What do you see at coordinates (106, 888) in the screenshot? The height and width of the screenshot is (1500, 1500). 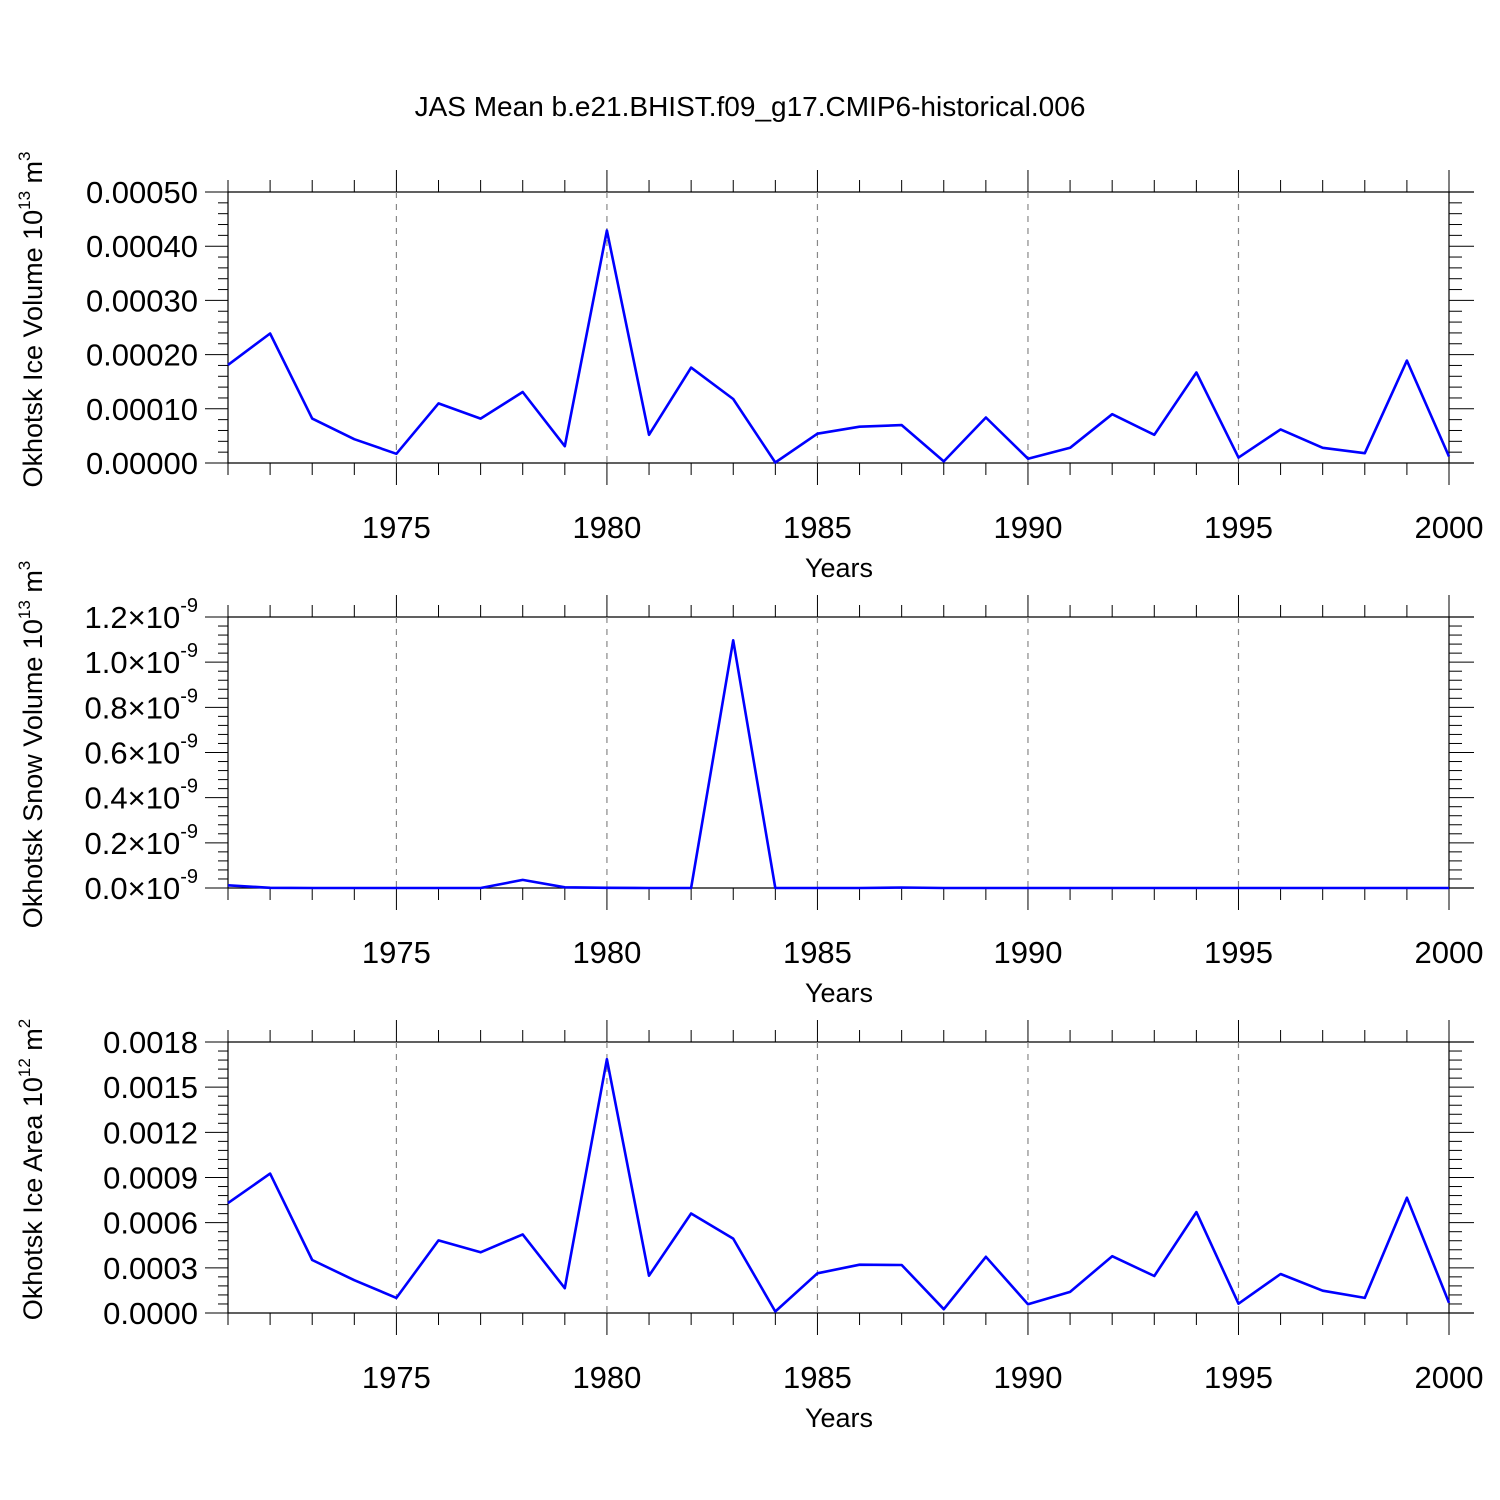 I see `y-tick-mantissa: 0.0` at bounding box center [106, 888].